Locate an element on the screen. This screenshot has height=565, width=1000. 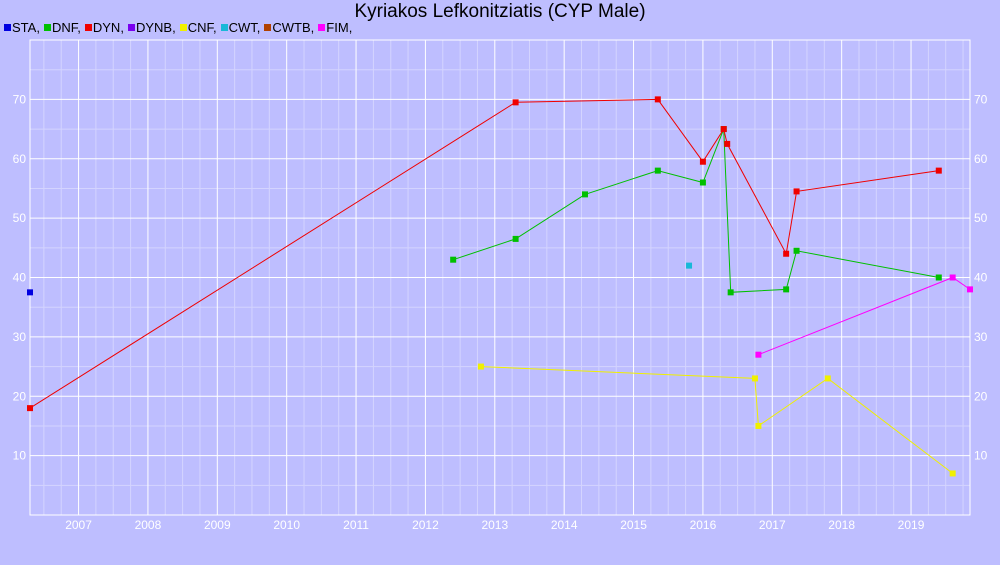
data-point-cwt is located at coordinates (689, 265).